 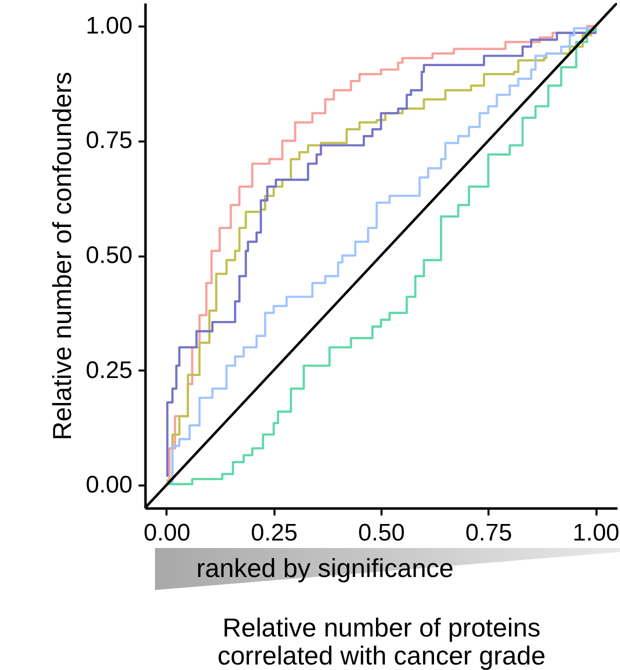 I want to click on x-tick-label: 1.00, so click(x=596, y=533).